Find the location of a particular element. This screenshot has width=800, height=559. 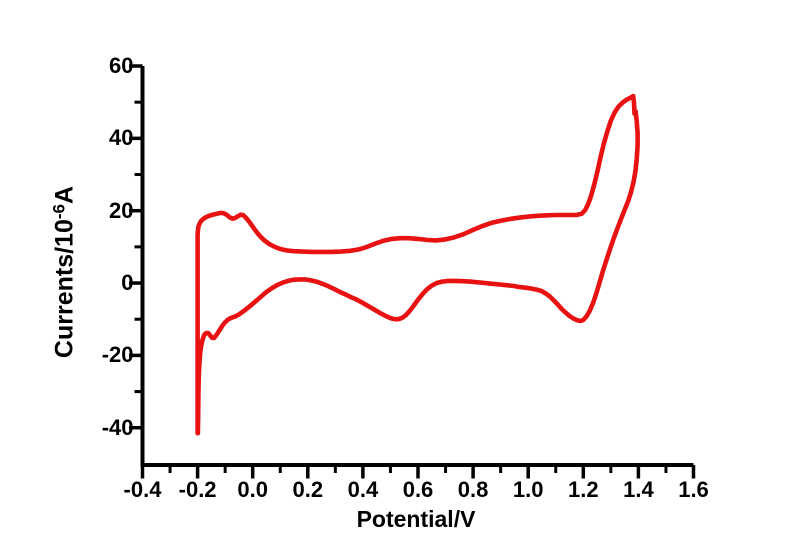

x-tick-label: 0.4 is located at coordinates (363, 489).